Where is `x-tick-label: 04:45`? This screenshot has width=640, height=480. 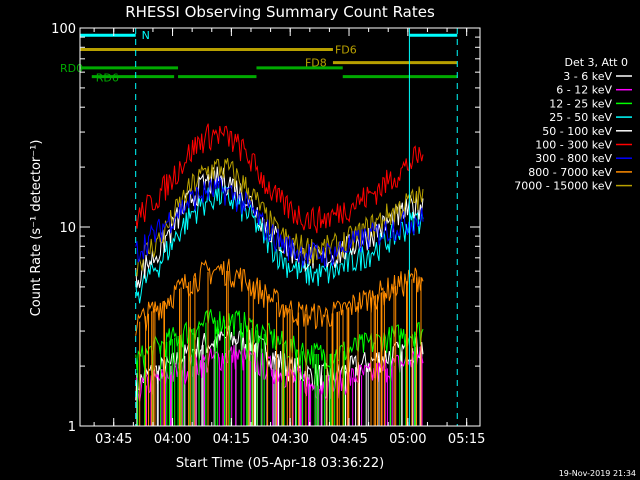
x-tick-label: 04:45 is located at coordinates (348, 439).